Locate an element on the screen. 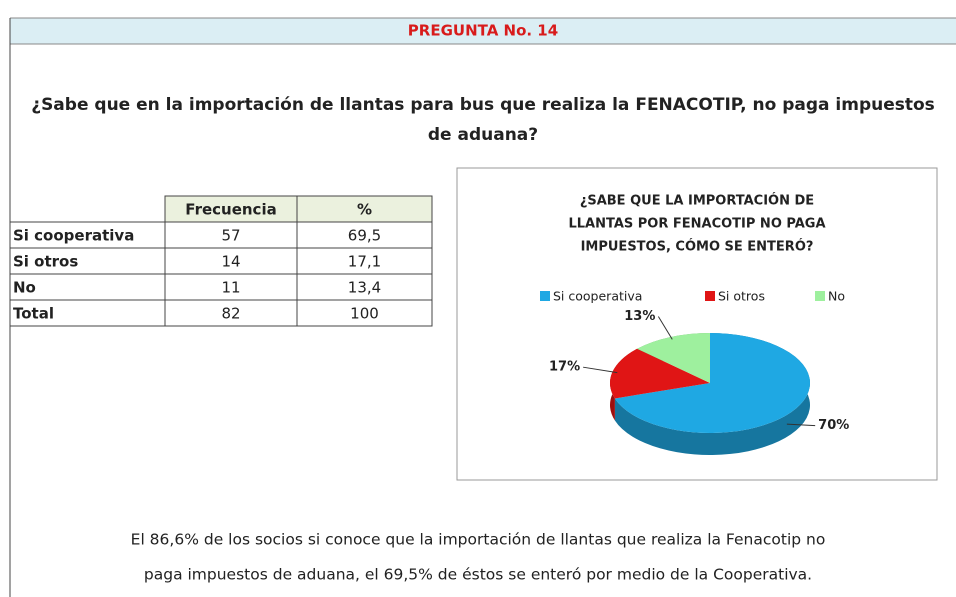 Image resolution: width=956 pixels, height=597 pixels. cell-value: 82 is located at coordinates (230, 314).